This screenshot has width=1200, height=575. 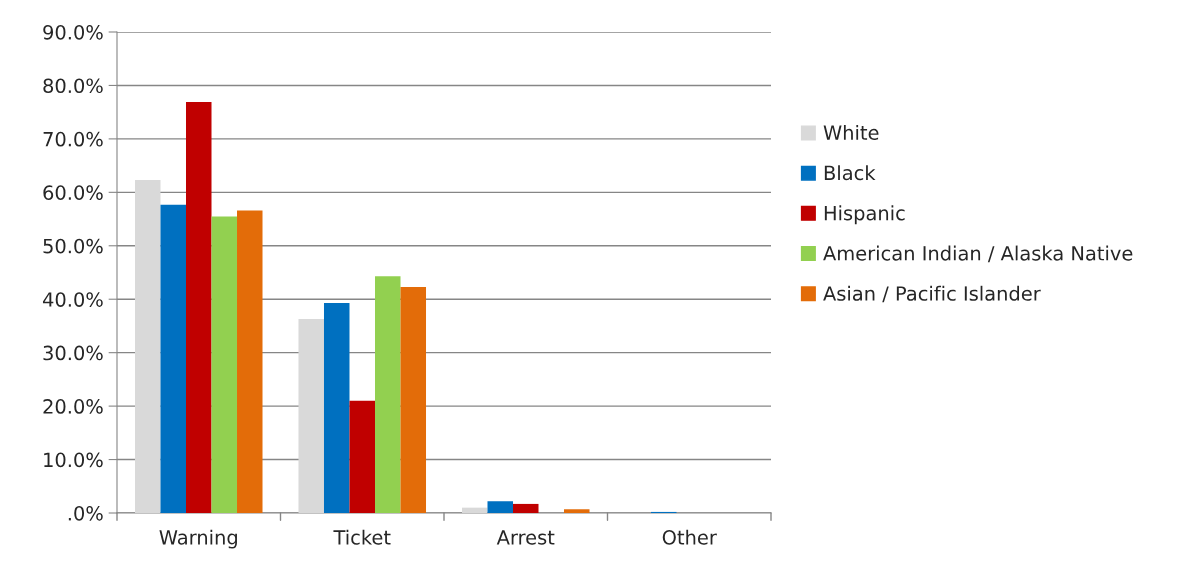 I want to click on legend-label: Asian / Pacific Islander, so click(x=932, y=294).